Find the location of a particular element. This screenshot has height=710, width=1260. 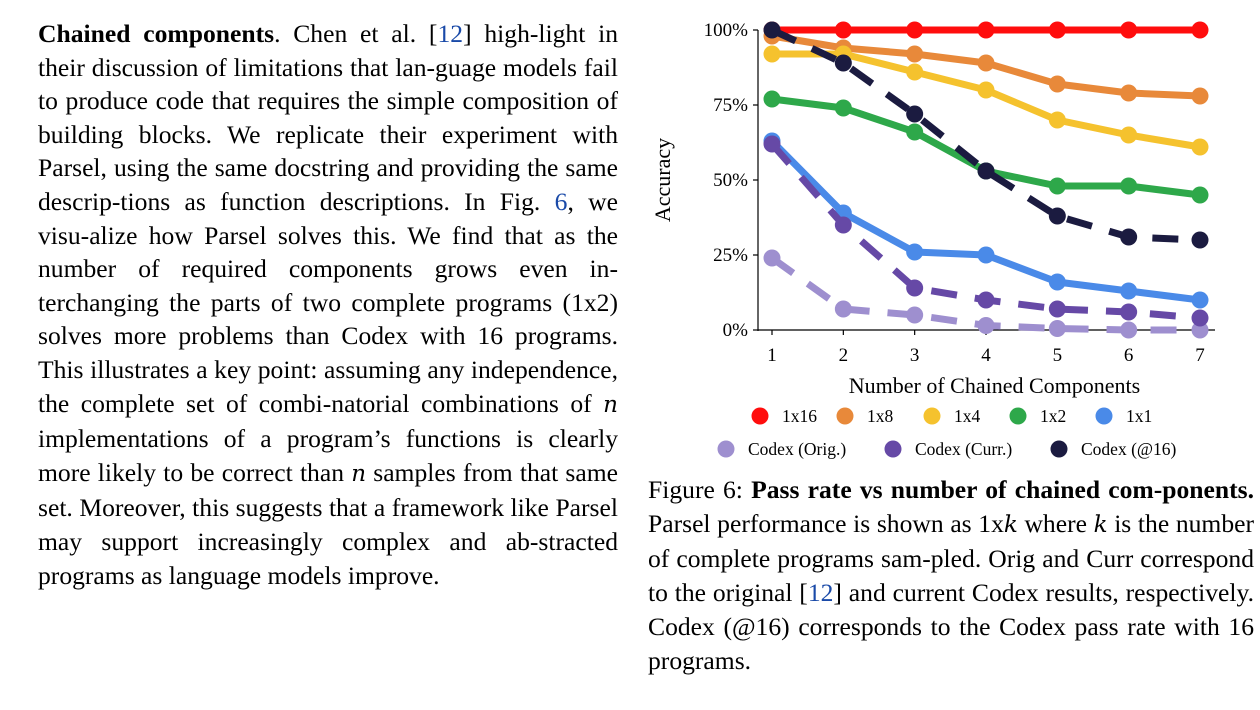

x-axis-title: Number of Chained Components is located at coordinates (994, 385).